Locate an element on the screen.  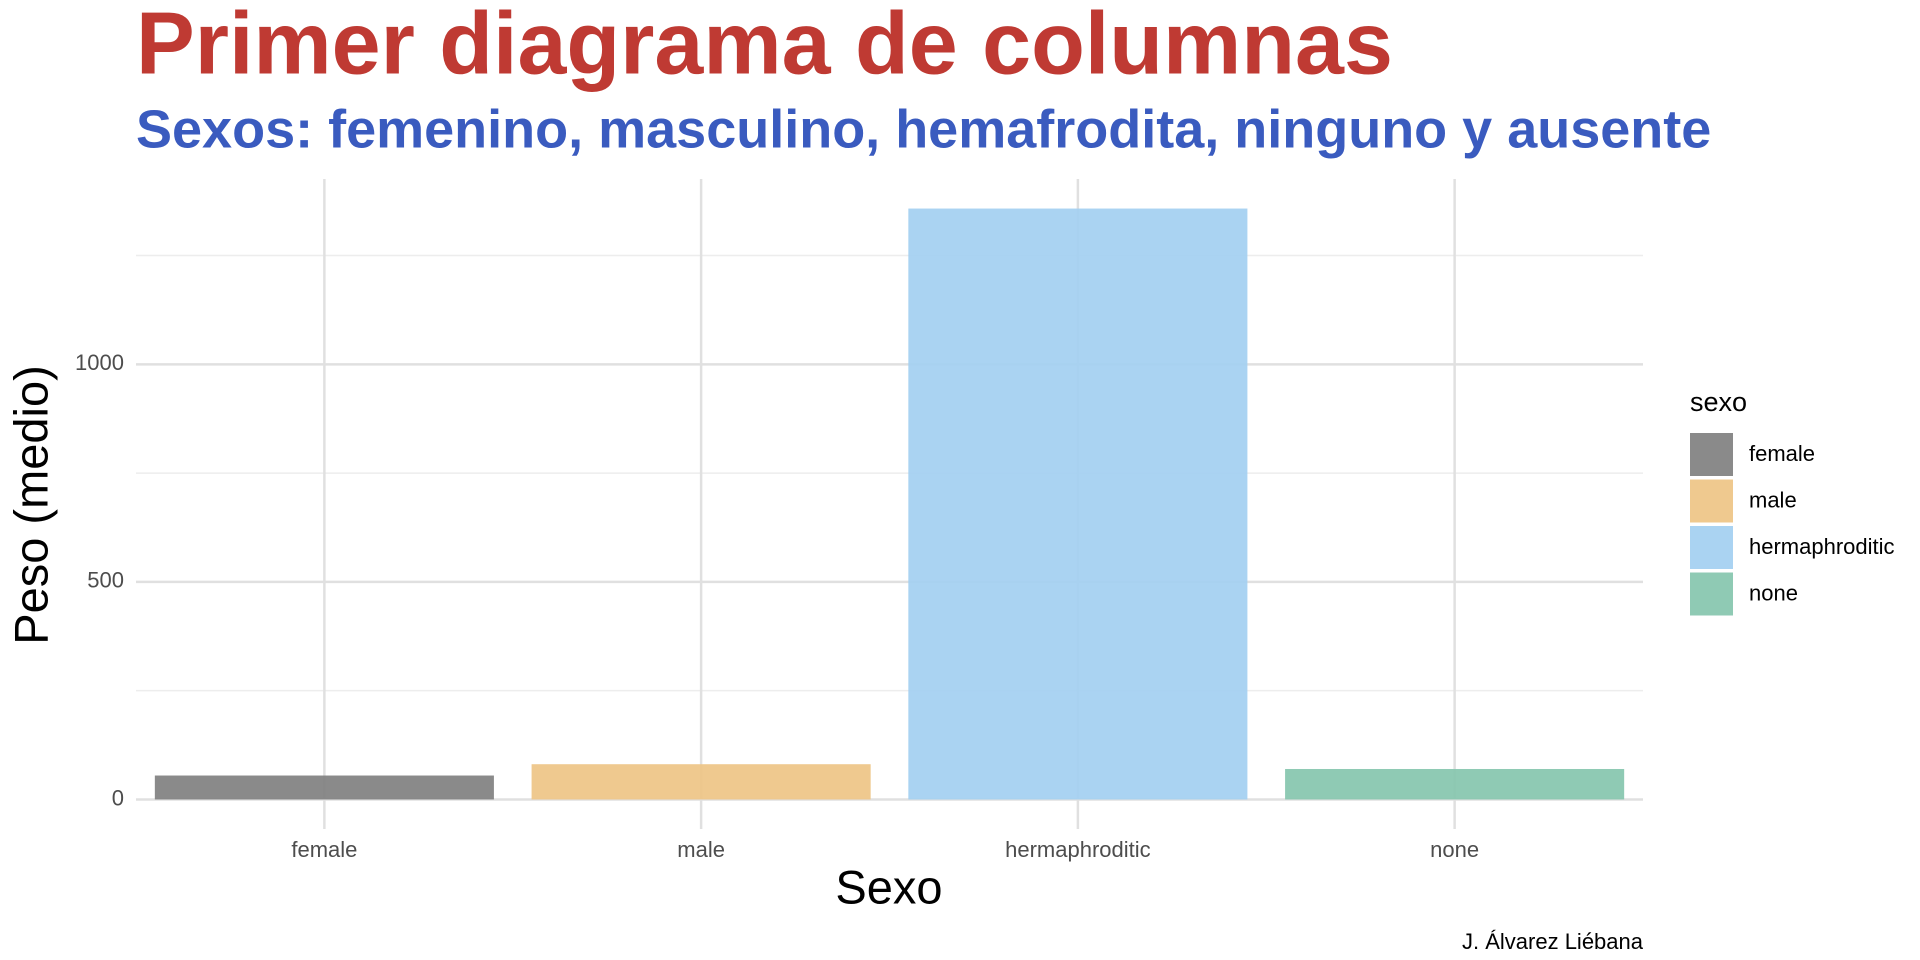
caption: J. Álvarez Liébana is located at coordinates (1553, 941).